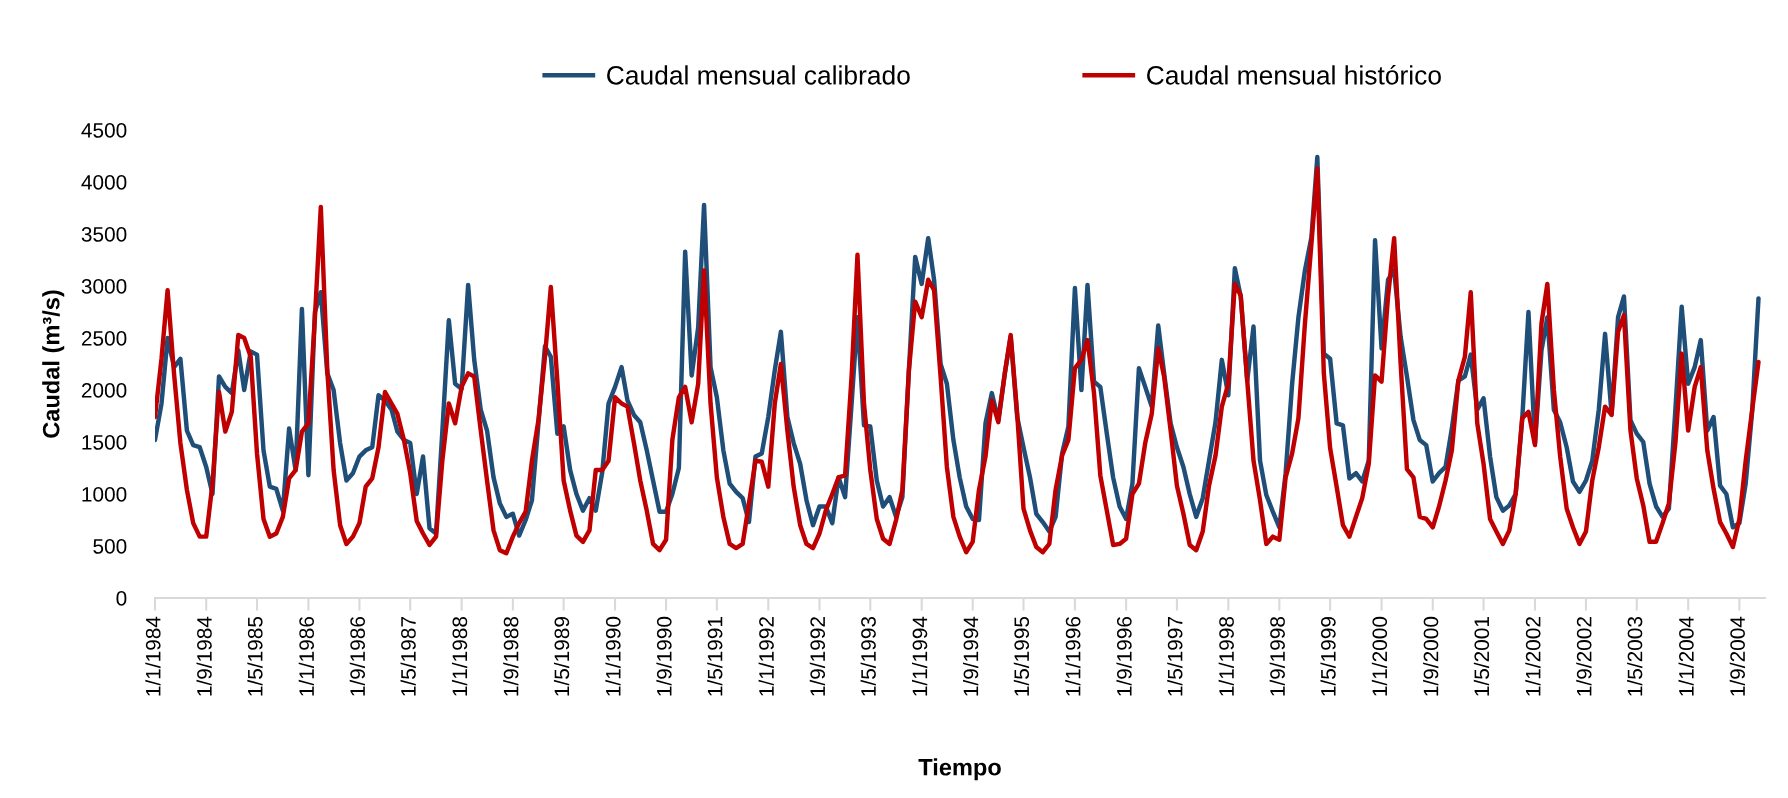 The width and height of the screenshot is (1788, 798). I want to click on x-tick-label: 1/5/1999, so click(1328, 656).